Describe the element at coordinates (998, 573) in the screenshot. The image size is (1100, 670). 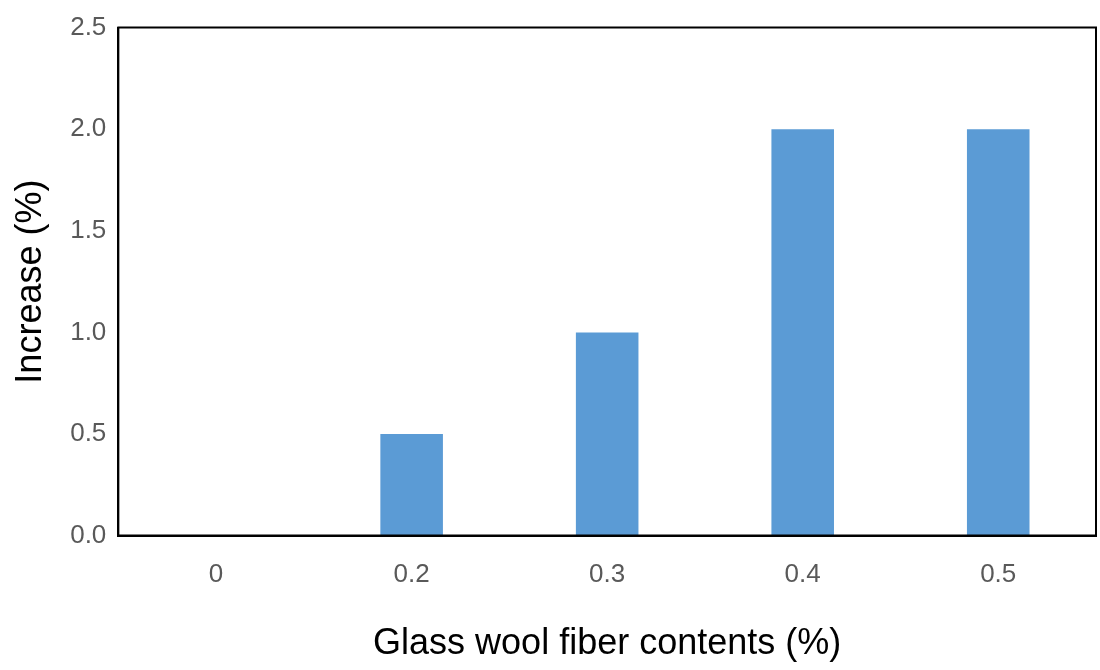
I see `x-tick-label: 0.5` at that location.